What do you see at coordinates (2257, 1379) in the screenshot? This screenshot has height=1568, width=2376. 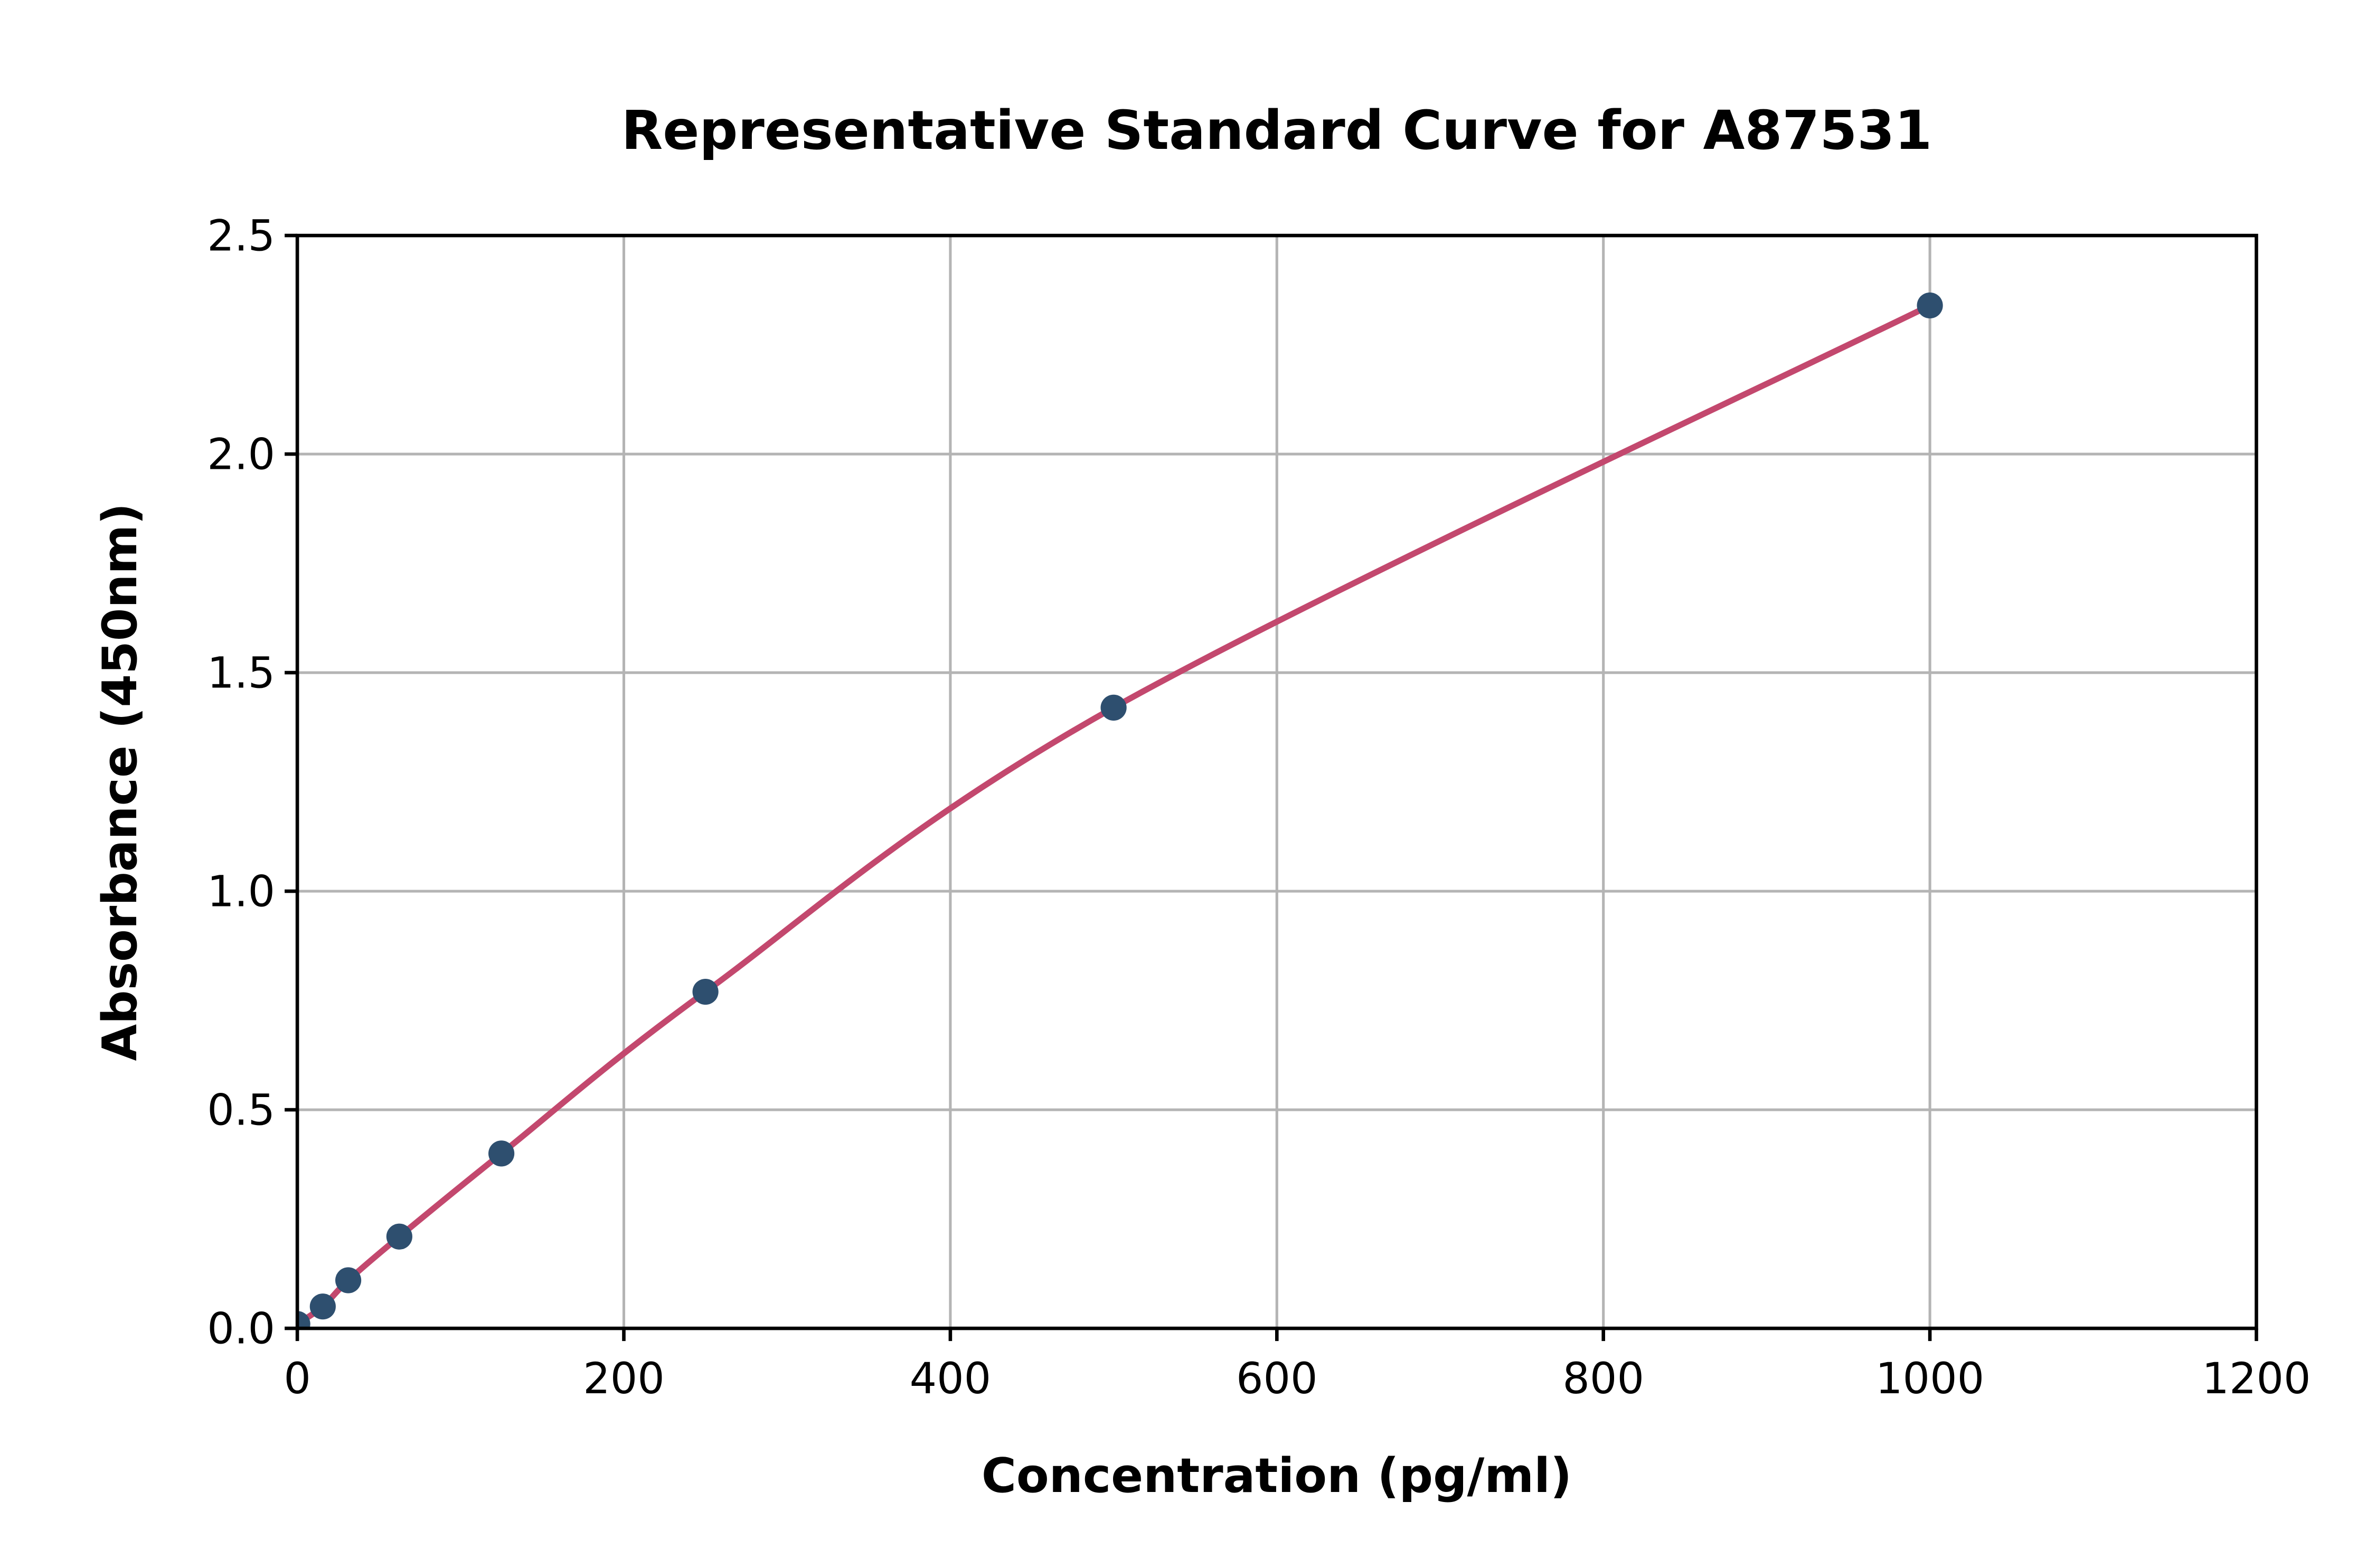 I see `x-tick-label: 1200` at bounding box center [2257, 1379].